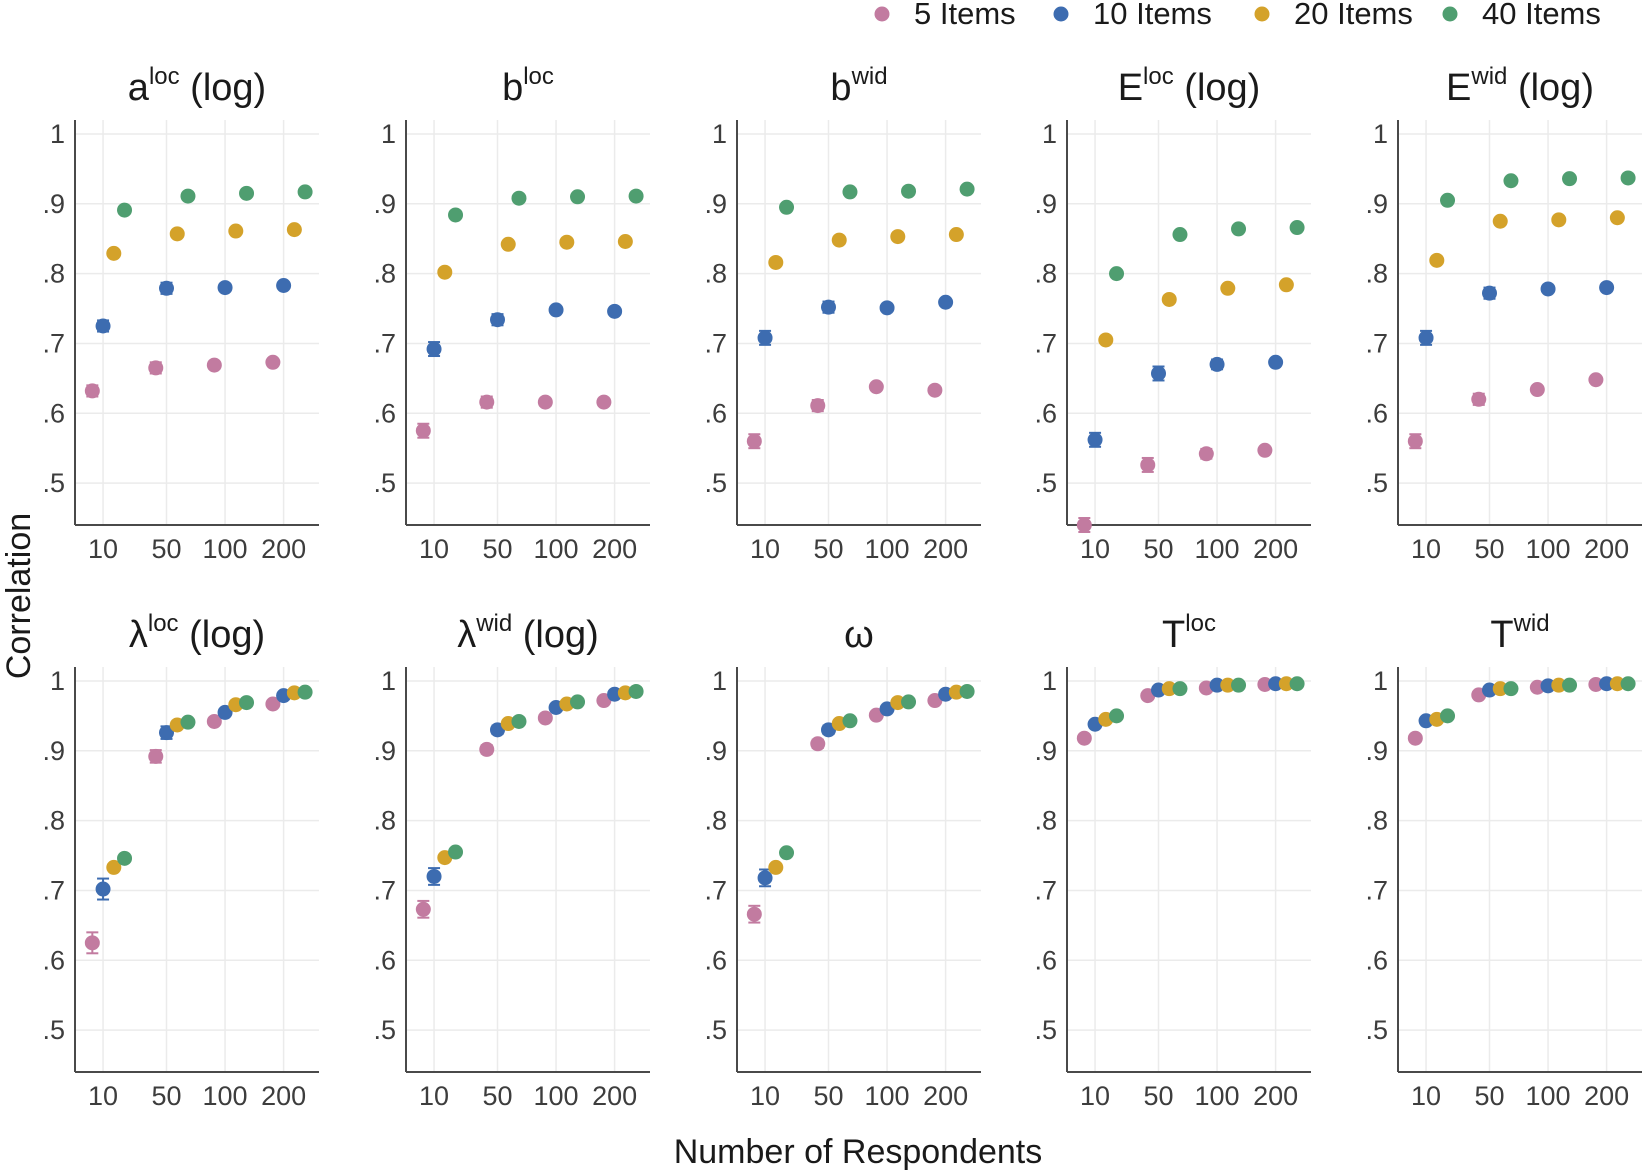 The width and height of the screenshot is (1643, 1173). I want to click on panel-2: .5 .6 .7 .8 .9 1 10 50 100 200 bloc, so click(511, 313).